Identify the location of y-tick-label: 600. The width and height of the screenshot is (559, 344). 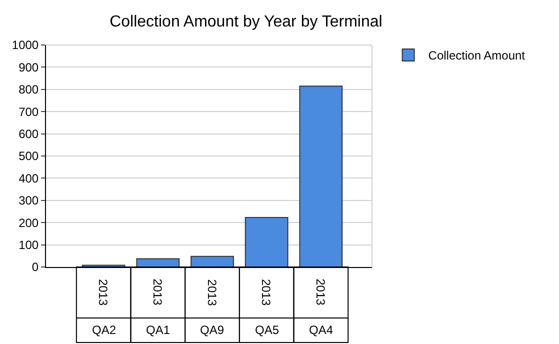
(28, 134).